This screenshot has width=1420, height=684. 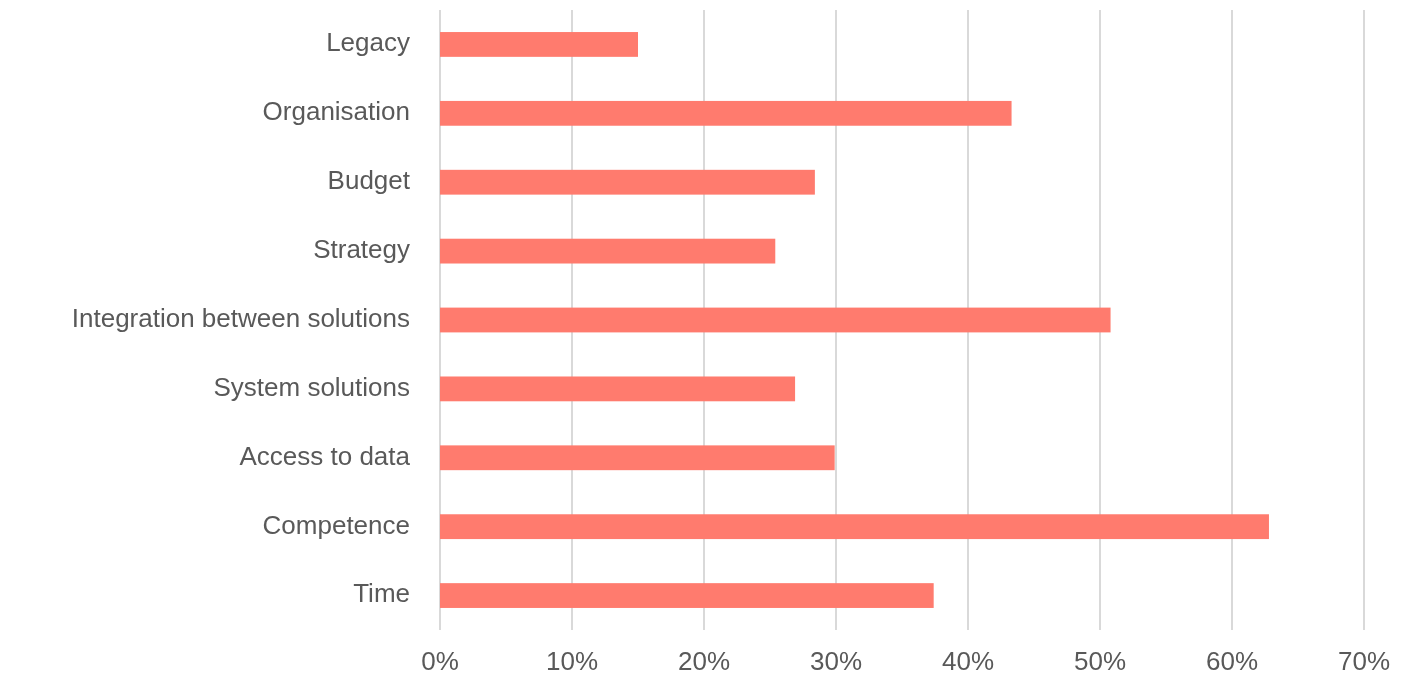 I want to click on x-tick-label: 20%, so click(x=704, y=661).